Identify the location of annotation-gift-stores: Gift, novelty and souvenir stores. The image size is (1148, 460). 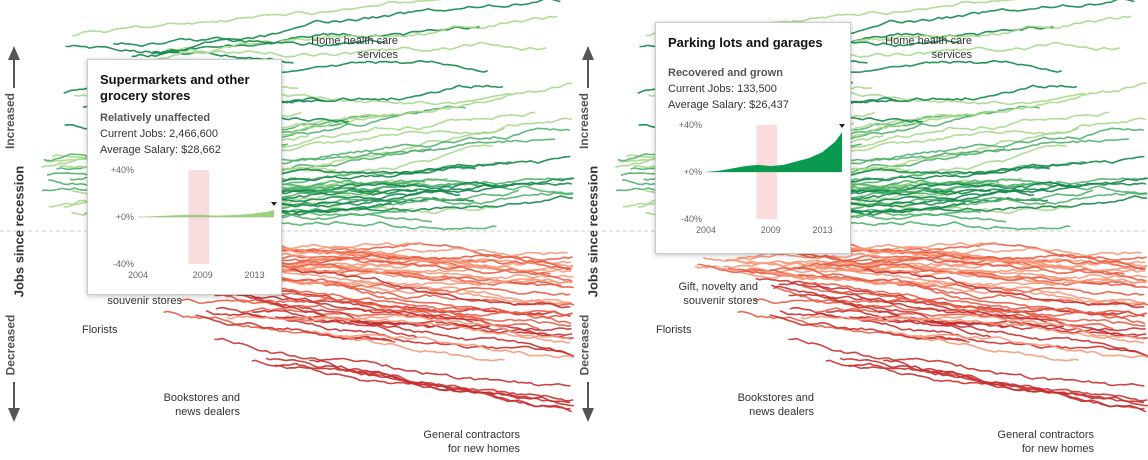
(718, 294).